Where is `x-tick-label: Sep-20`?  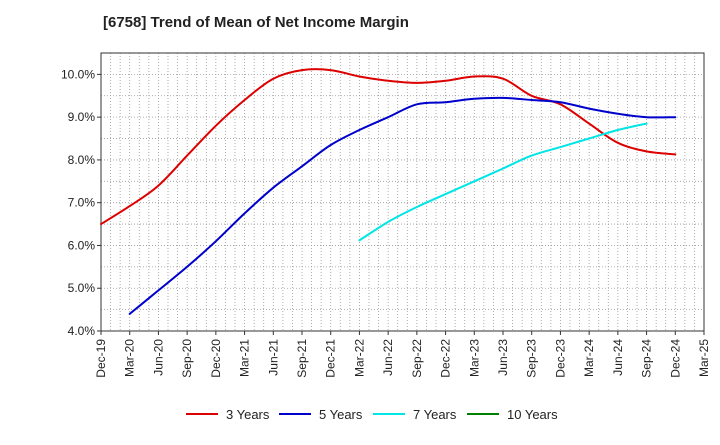
x-tick-label: Sep-20 is located at coordinates (187, 358).